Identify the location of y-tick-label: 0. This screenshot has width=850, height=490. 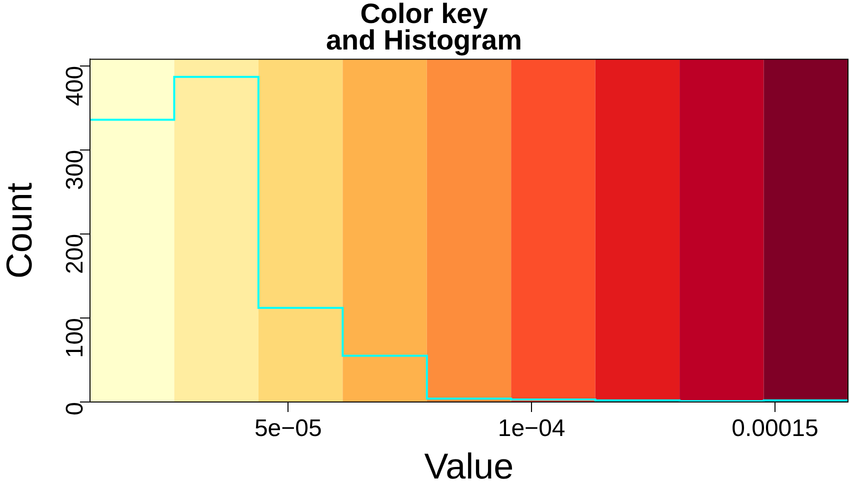
(75, 409).